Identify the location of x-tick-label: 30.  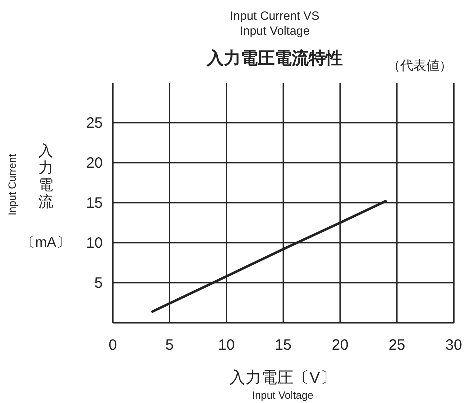
(454, 345).